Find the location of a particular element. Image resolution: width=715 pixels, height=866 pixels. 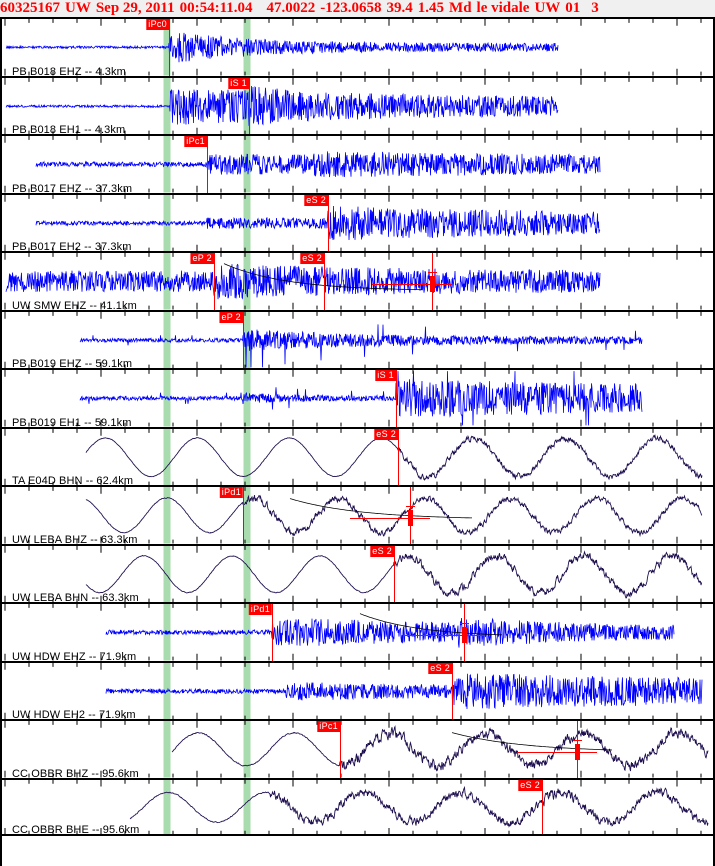

trace-row: iPc0 PB B018 EHZ -- 4.3km is located at coordinates (357, 46).